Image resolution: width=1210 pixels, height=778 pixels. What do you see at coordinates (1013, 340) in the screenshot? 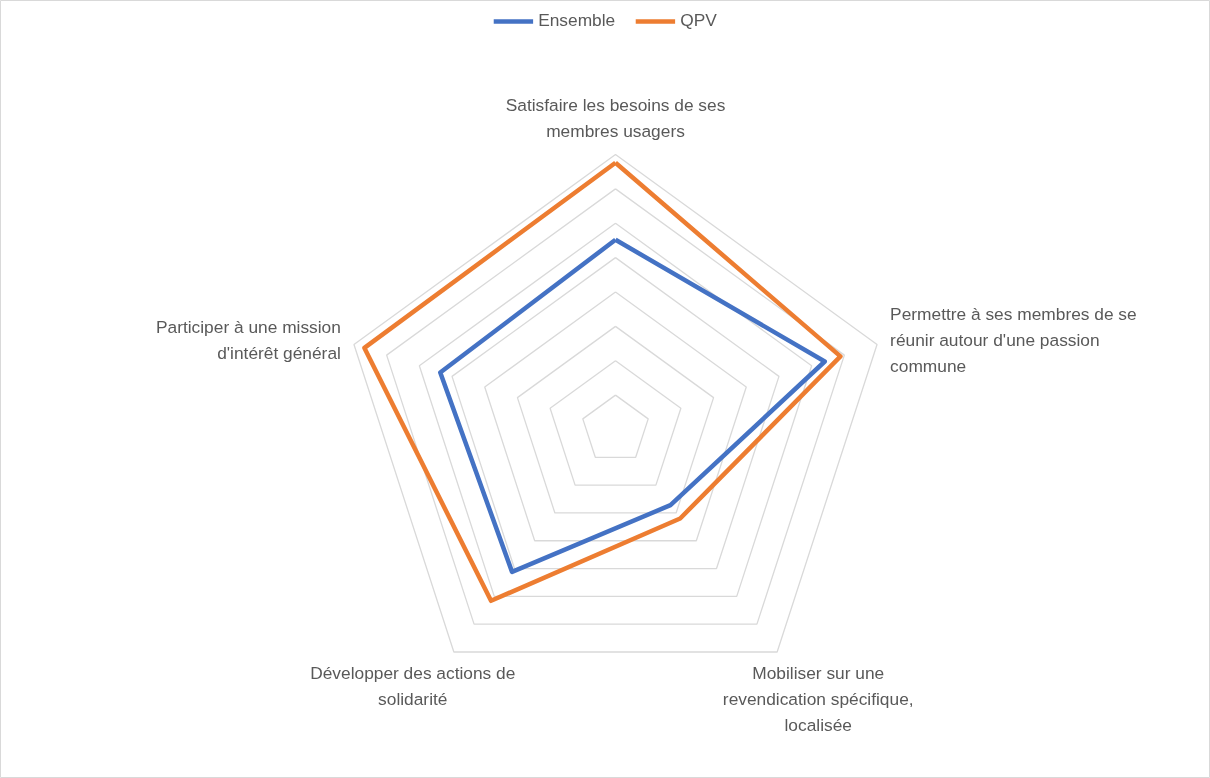
I see `spoke-label: Permettre à ses membres de se réunir autour d'une passion commune` at bounding box center [1013, 340].